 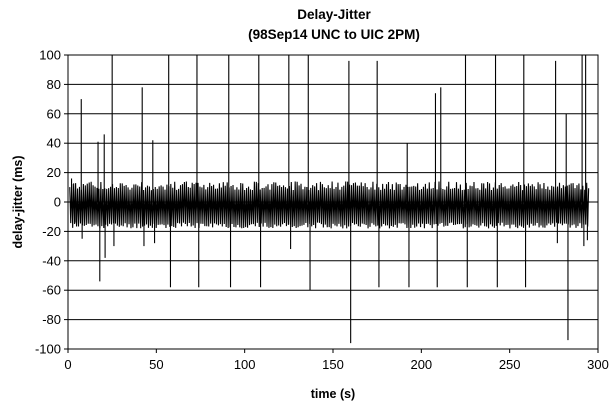 I want to click on y-tick-label: 40, so click(x=54, y=143).